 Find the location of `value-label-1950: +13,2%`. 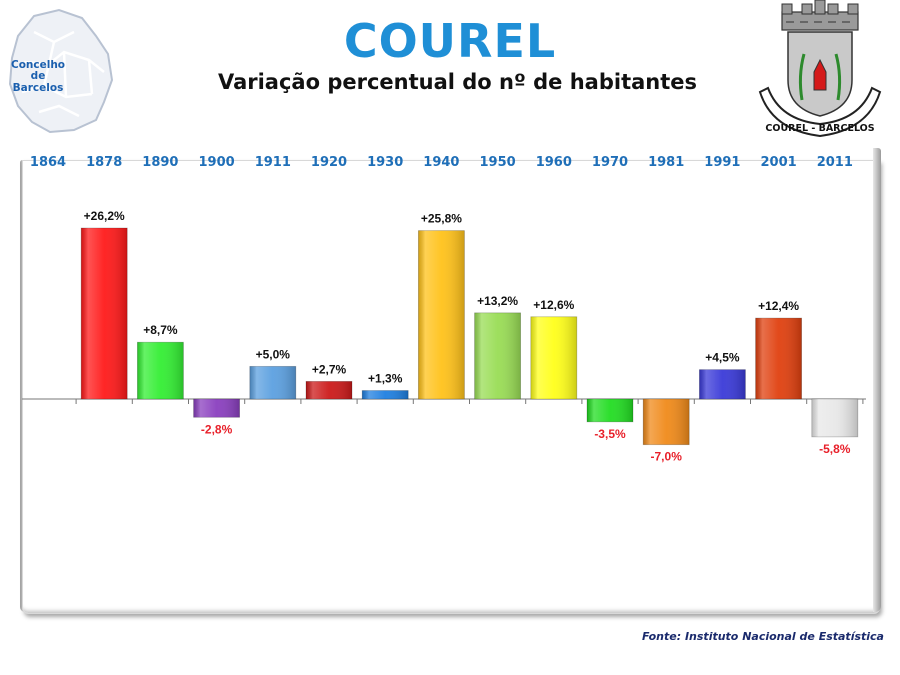

value-label-1950: +13,2% is located at coordinates (497, 301).